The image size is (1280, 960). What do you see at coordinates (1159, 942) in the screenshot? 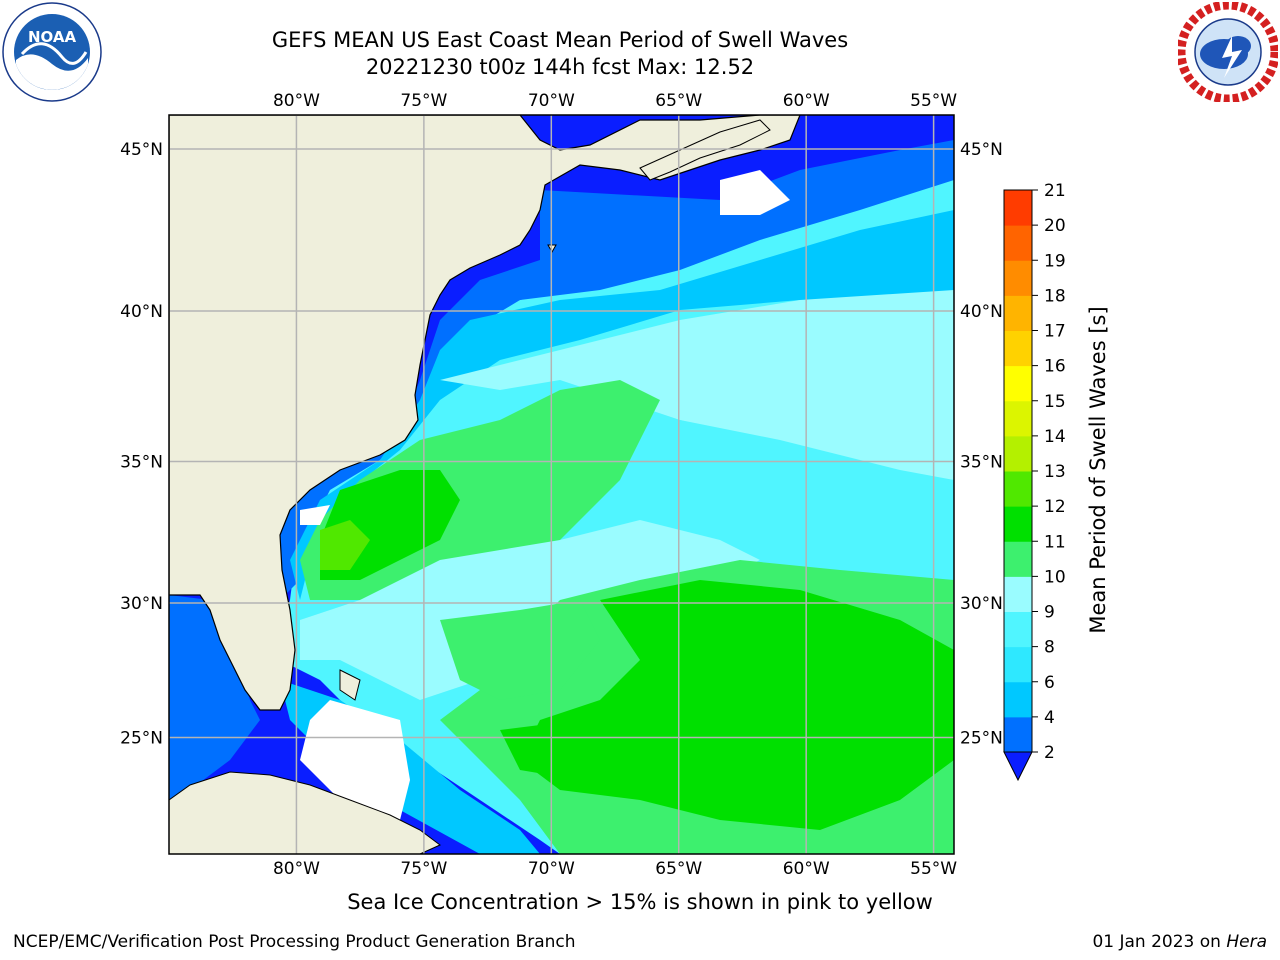
I see `footer-date-text: 01 Jan 2023 on` at bounding box center [1159, 942].